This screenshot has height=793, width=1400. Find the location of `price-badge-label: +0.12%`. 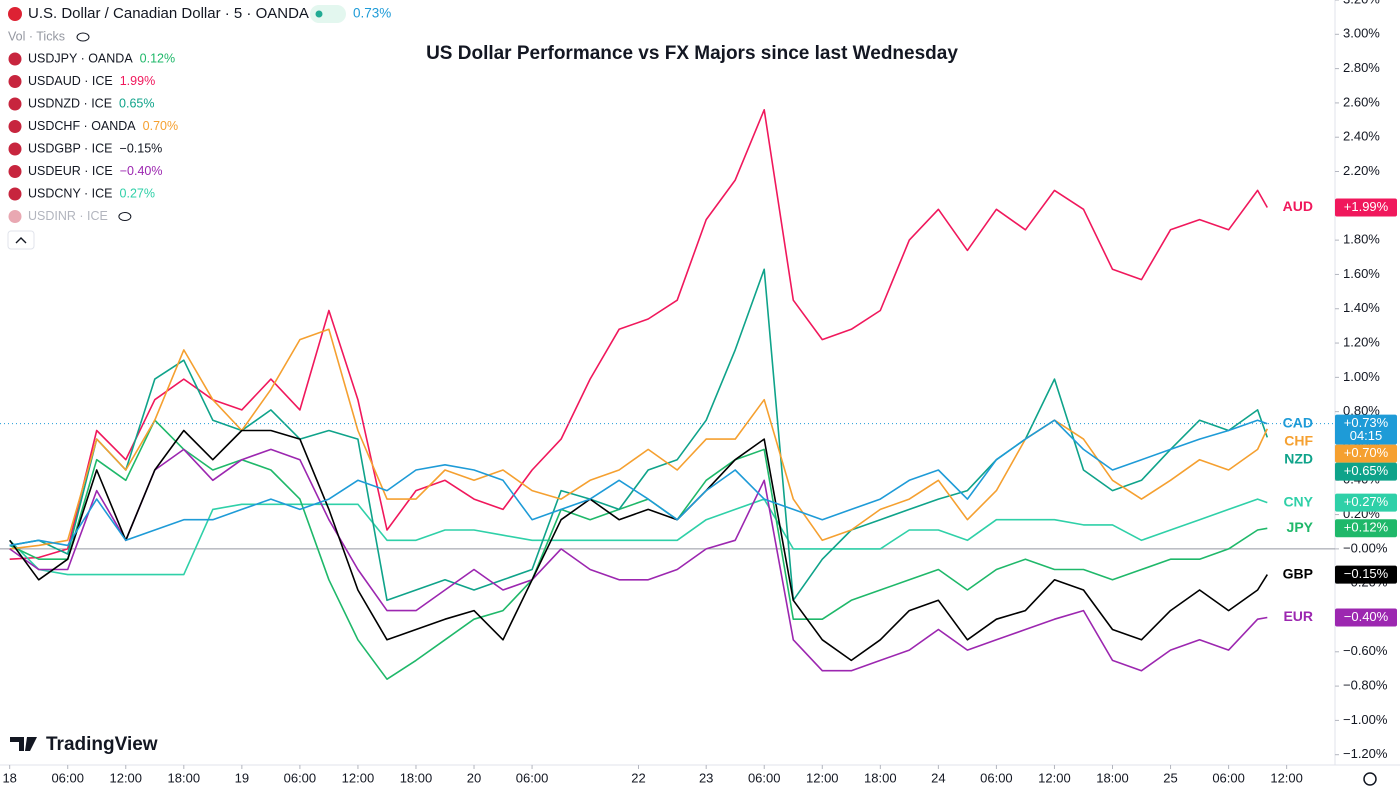

price-badge-label: +0.12% is located at coordinates (1366, 527).